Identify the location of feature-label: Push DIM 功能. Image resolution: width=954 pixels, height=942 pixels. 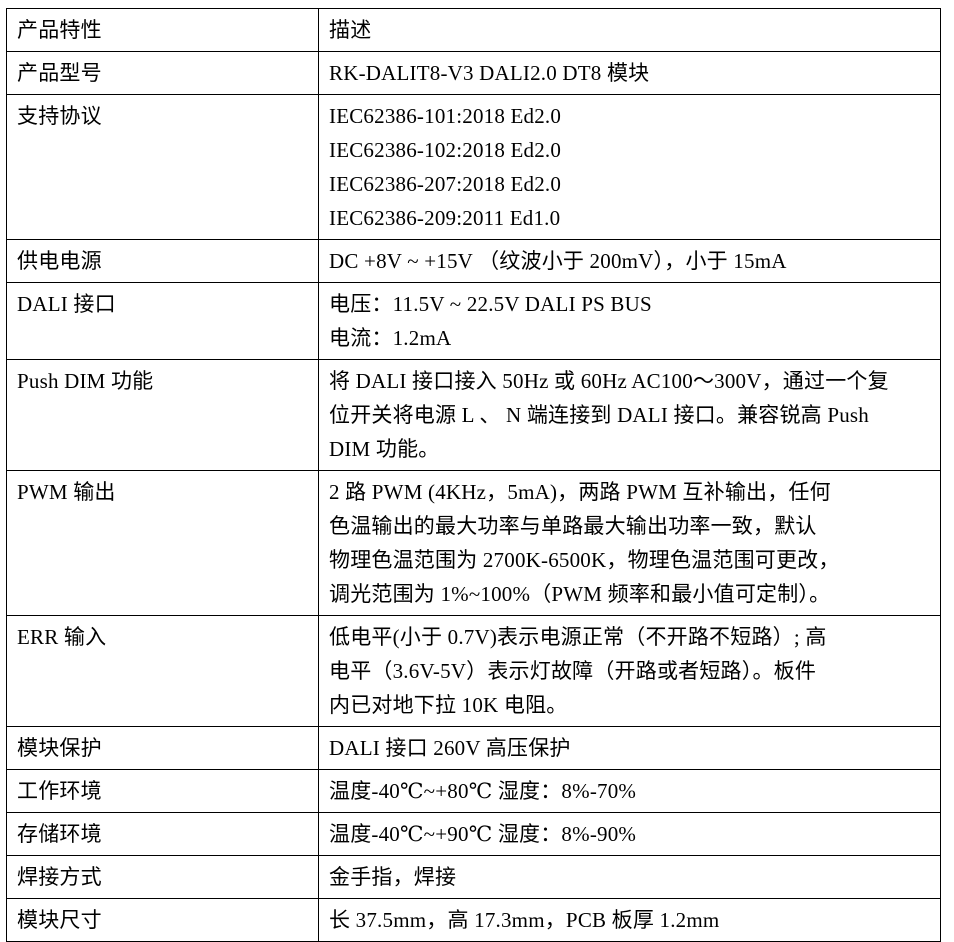
(162, 415).